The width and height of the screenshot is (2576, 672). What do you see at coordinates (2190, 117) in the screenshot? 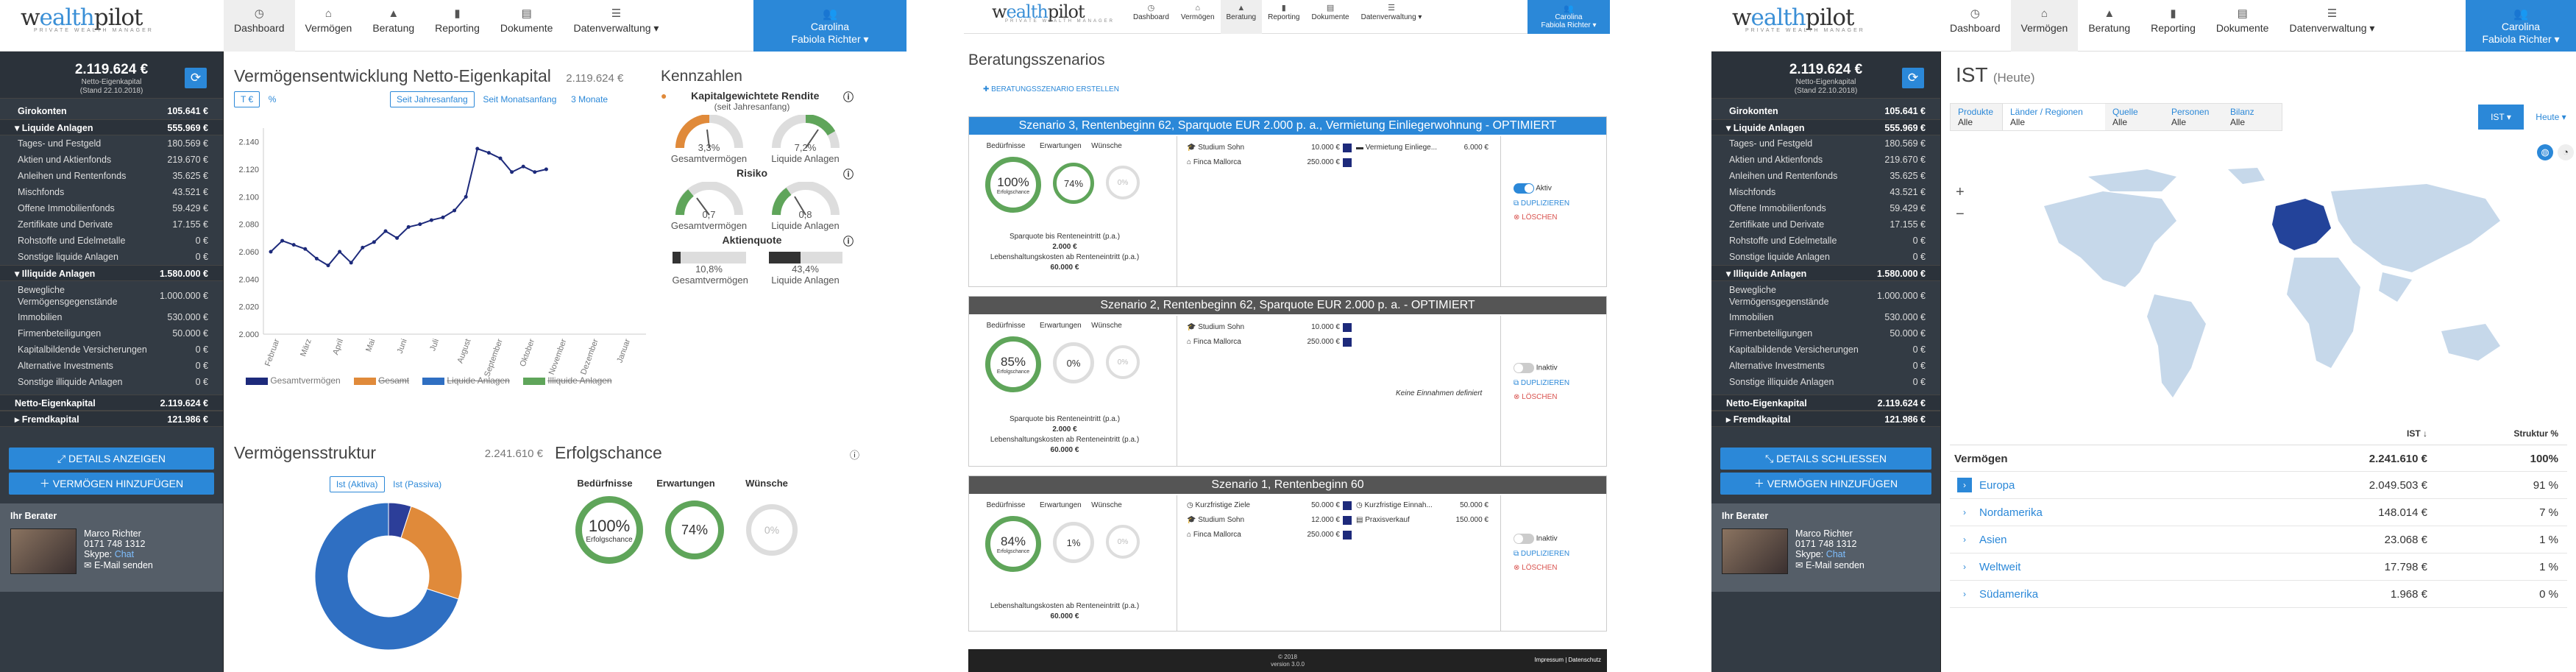
I see `filter-personen: Personen Alle` at bounding box center [2190, 117].